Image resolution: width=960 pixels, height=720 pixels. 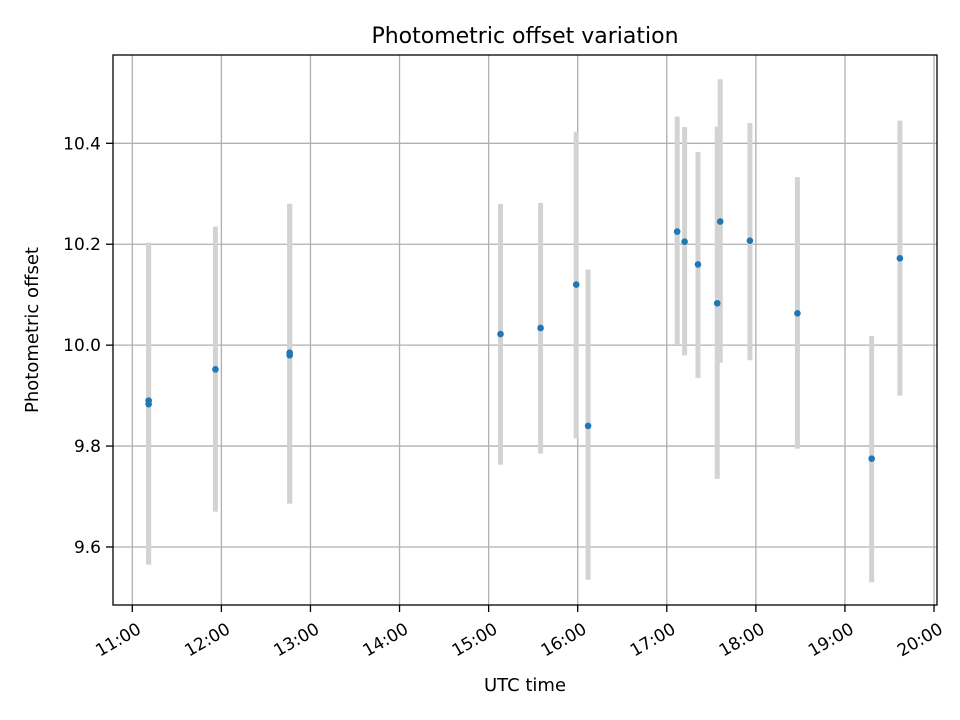 I want to click on x-axis-label: UTC time, so click(x=525, y=685).